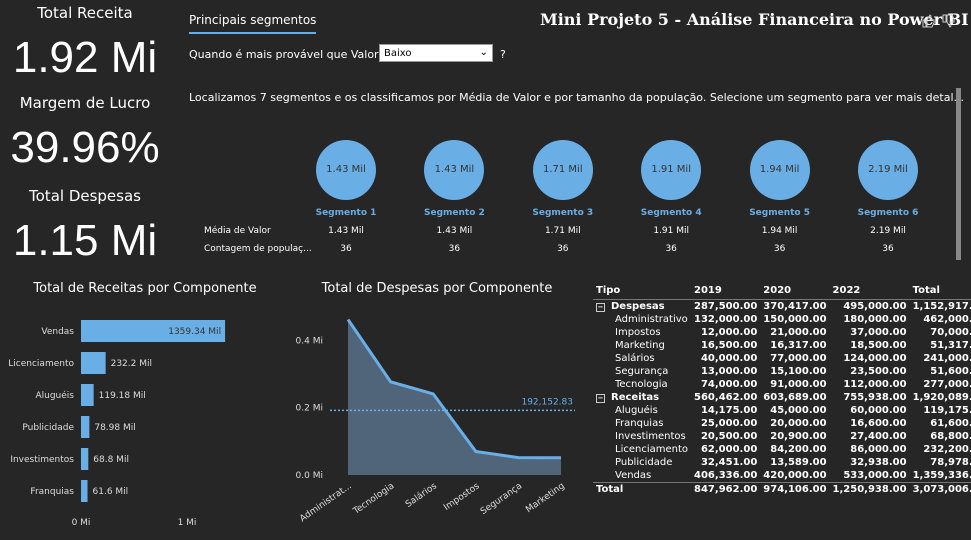  What do you see at coordinates (562, 170) in the screenshot?
I see `segment-bubble: 1.71 Mil` at bounding box center [562, 170].